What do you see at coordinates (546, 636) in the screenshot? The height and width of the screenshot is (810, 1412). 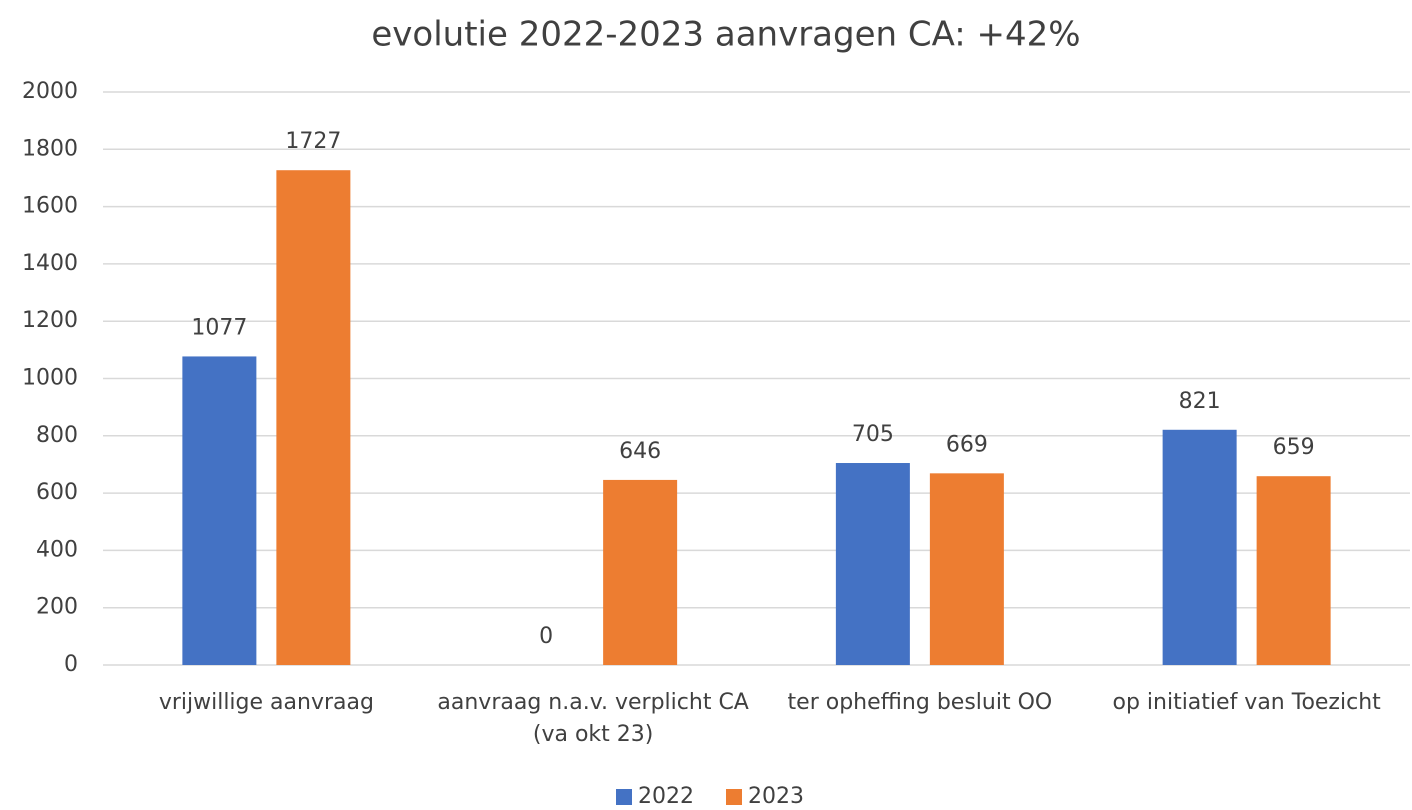 I see `data-label: 0` at bounding box center [546, 636].